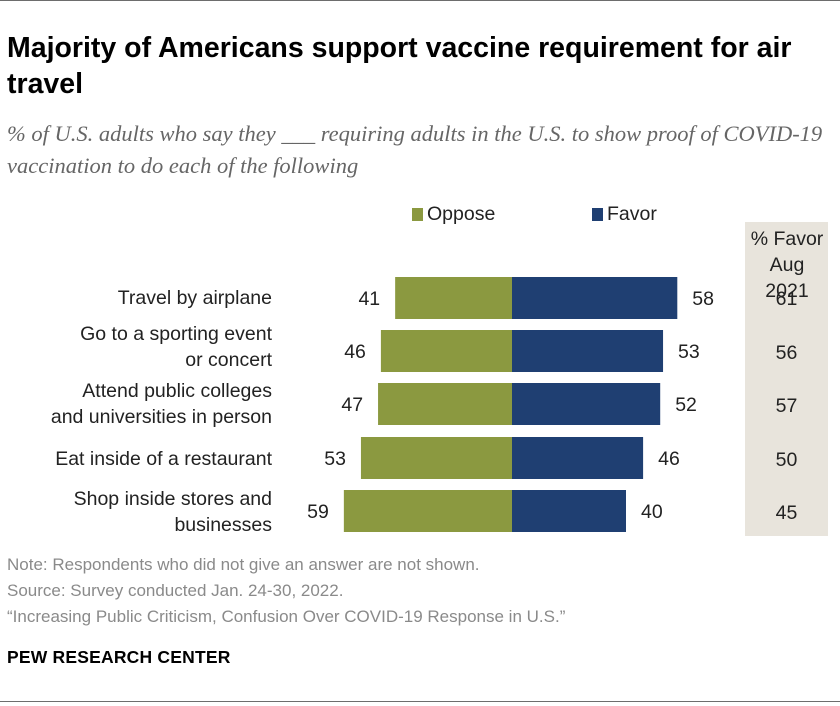  What do you see at coordinates (632, 214) in the screenshot?
I see `legend-favor-label: Favor` at bounding box center [632, 214].